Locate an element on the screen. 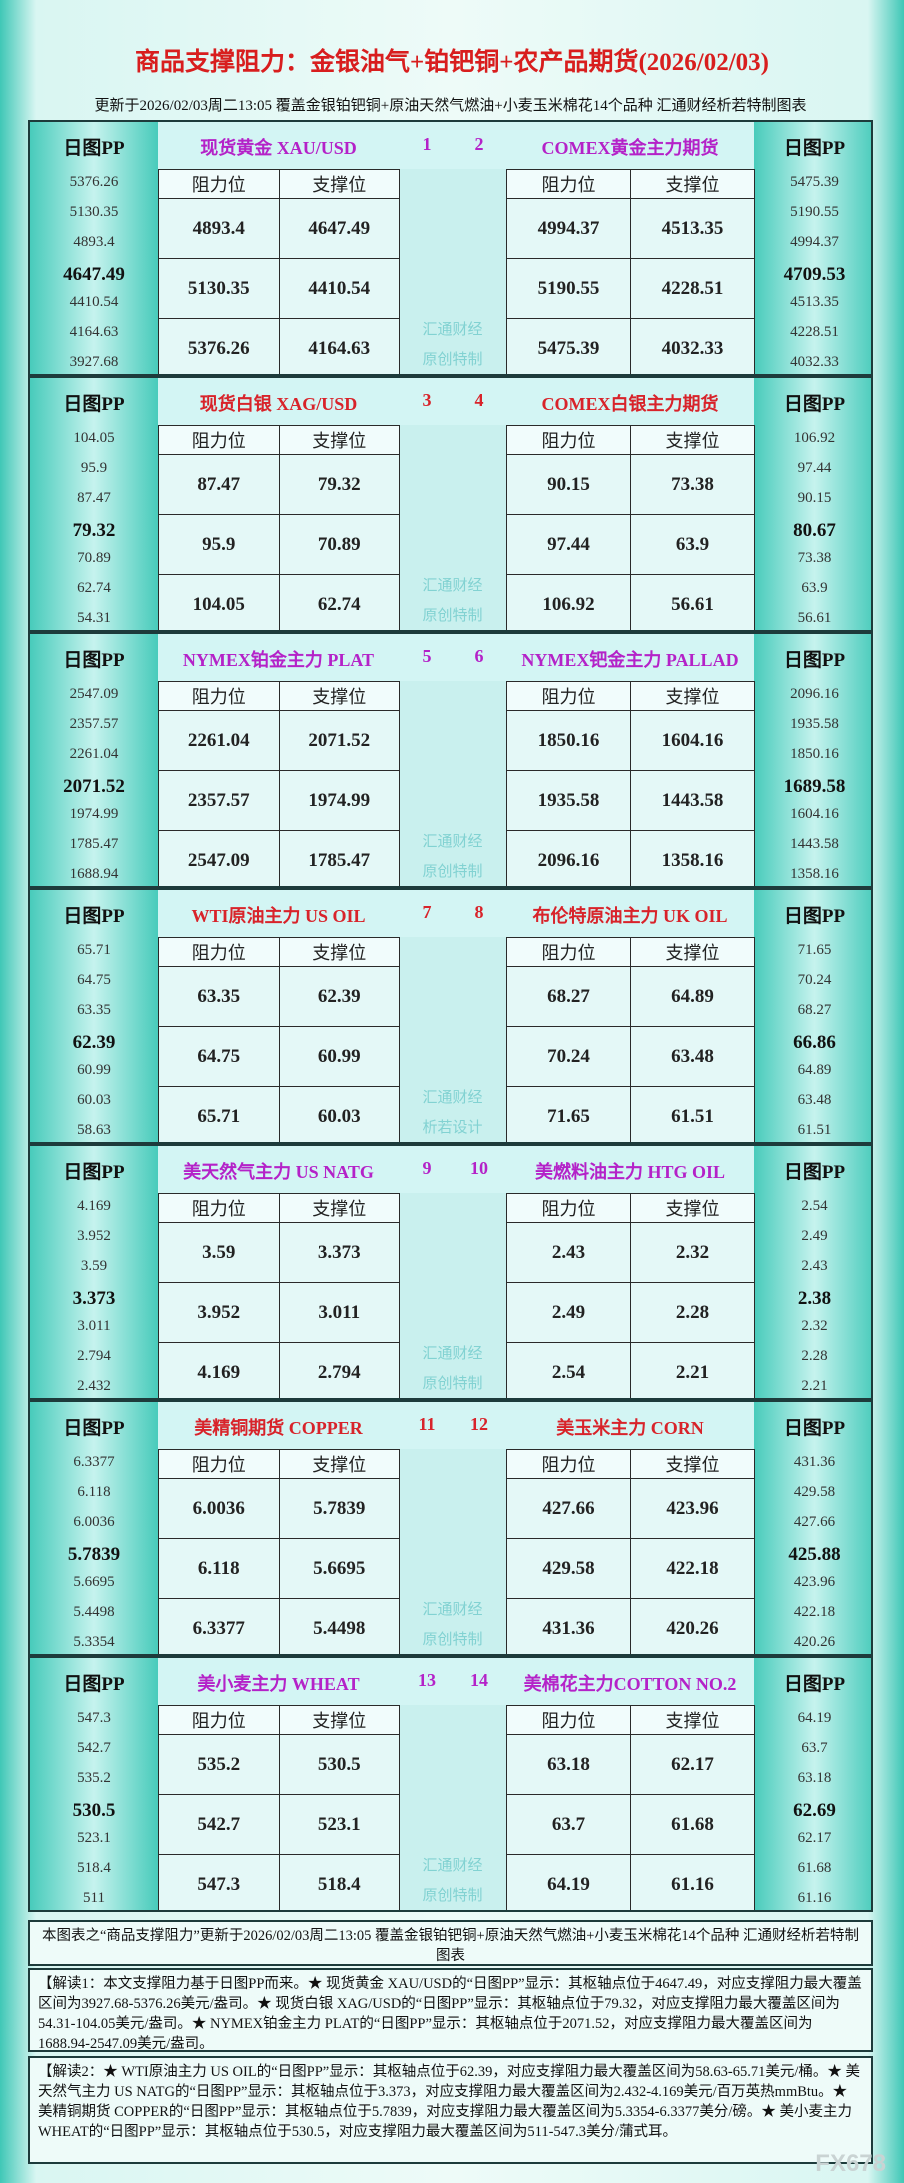  table-cell: 70.24 is located at coordinates (568, 1056).